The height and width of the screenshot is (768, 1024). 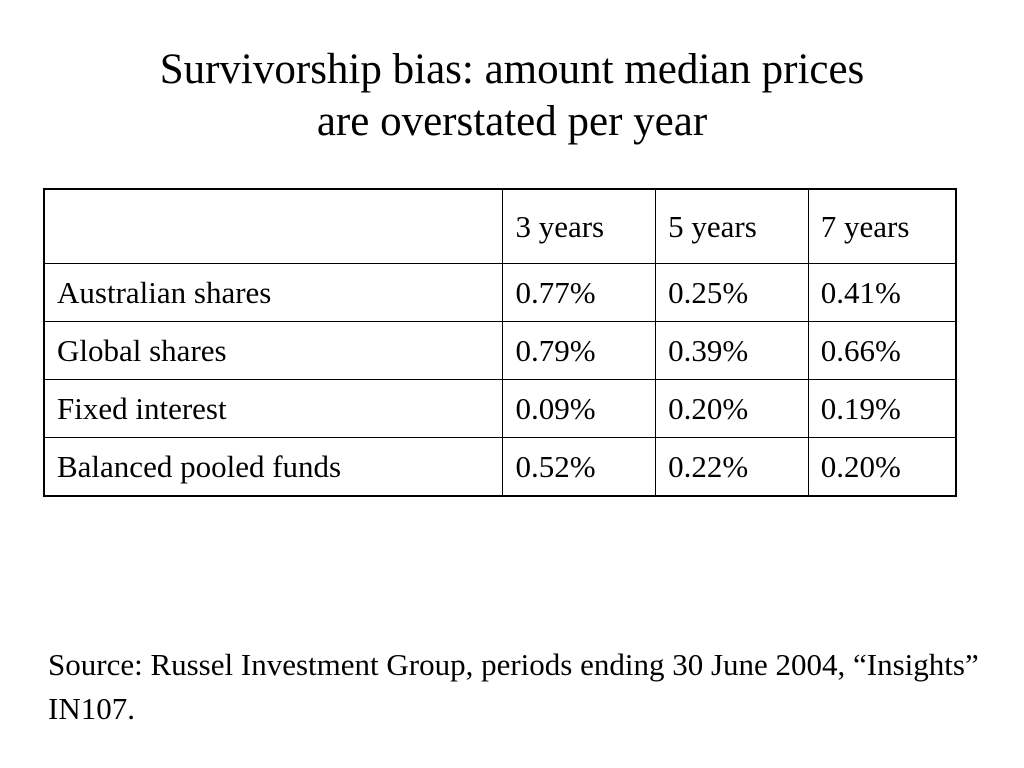 I want to click on title-line-2: are overstated per year, so click(x=512, y=121).